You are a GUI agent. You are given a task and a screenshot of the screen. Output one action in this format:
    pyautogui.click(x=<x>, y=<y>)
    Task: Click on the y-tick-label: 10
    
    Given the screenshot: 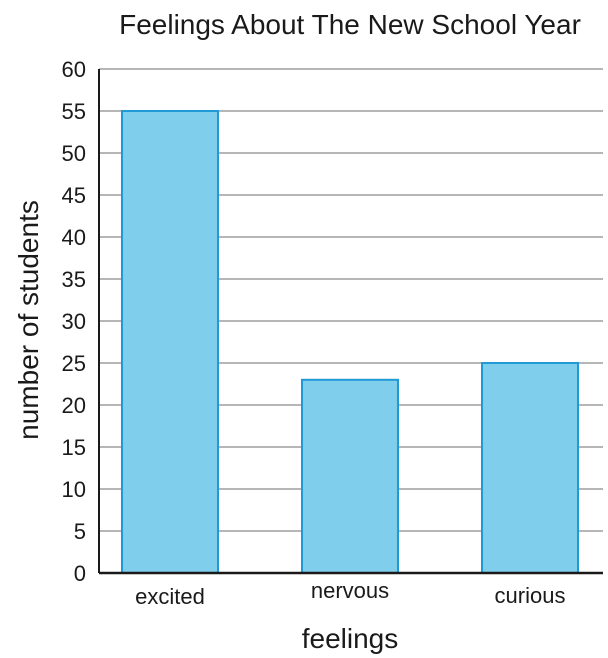 What is the action you would take?
    pyautogui.click(x=74, y=489)
    